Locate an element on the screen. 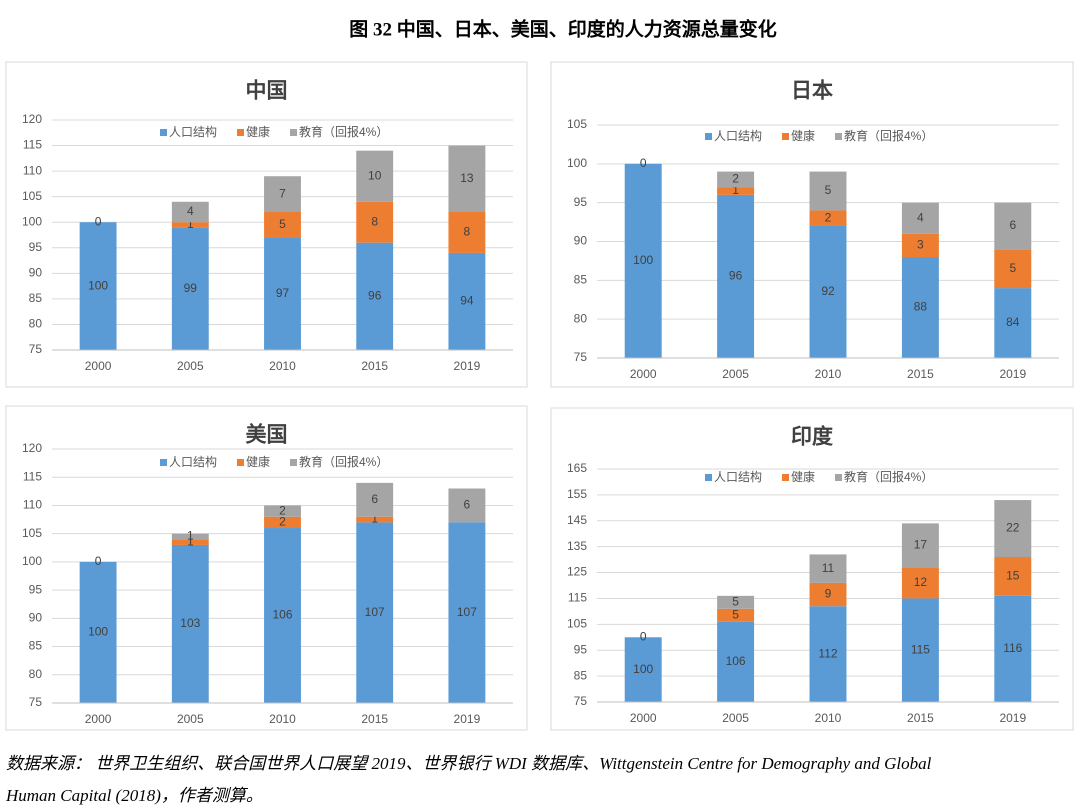  y-tick-label: 110 is located at coordinates (32, 505).